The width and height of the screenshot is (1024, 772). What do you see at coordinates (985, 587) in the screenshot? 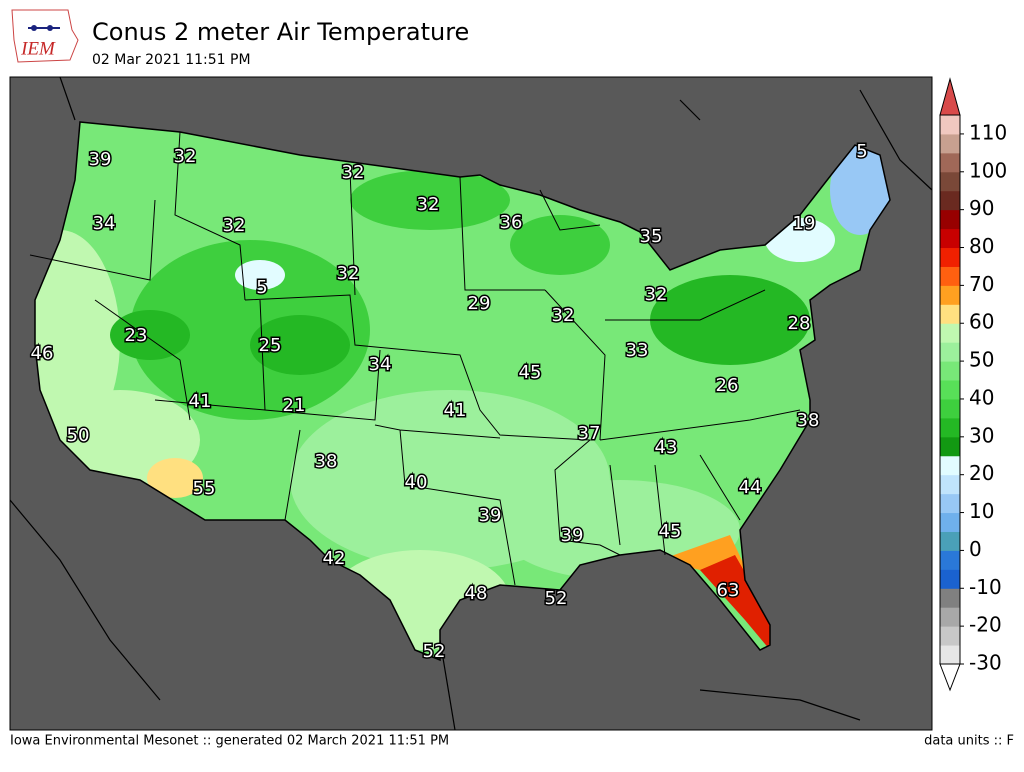
I see `colorbar-tick-label: -10` at bounding box center [985, 587].